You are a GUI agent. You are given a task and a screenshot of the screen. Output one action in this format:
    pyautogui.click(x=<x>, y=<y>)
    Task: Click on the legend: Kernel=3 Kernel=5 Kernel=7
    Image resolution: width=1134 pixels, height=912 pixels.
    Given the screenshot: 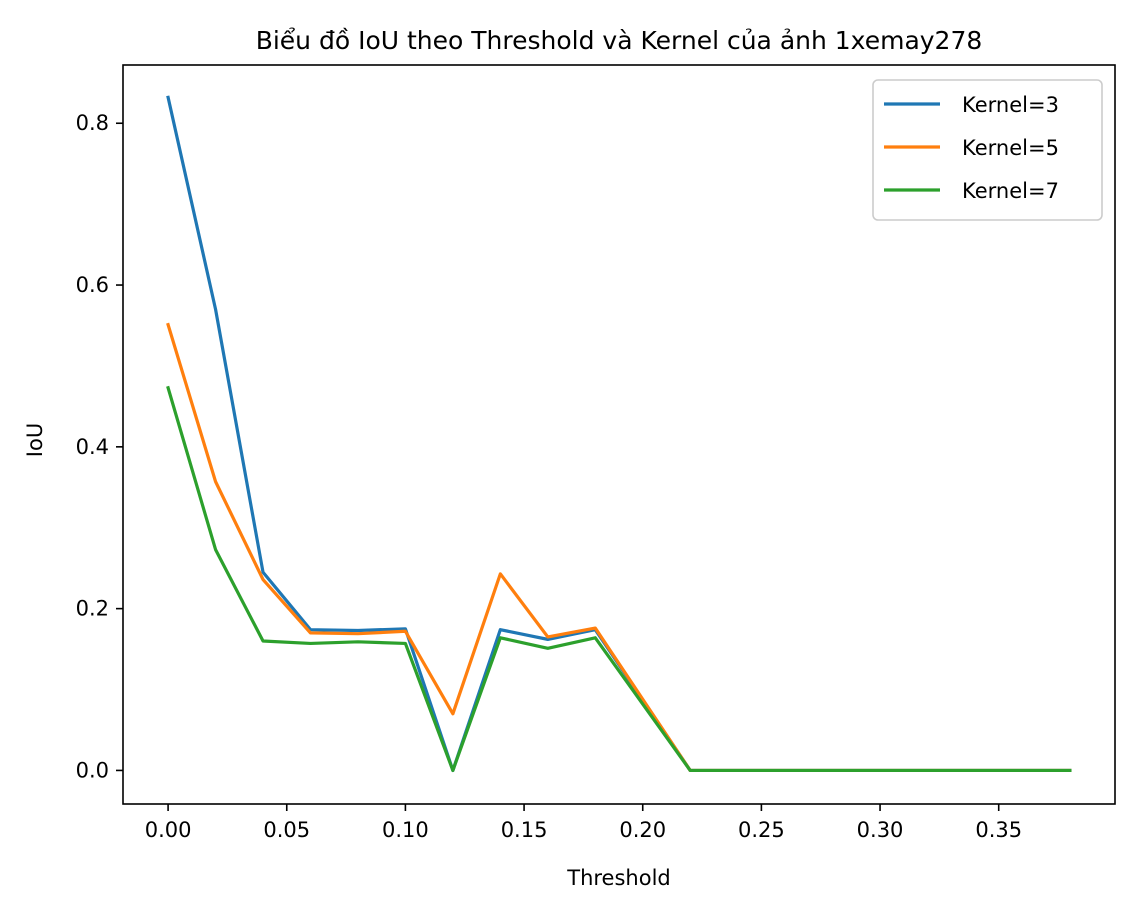 What is the action you would take?
    pyautogui.click(x=987, y=150)
    